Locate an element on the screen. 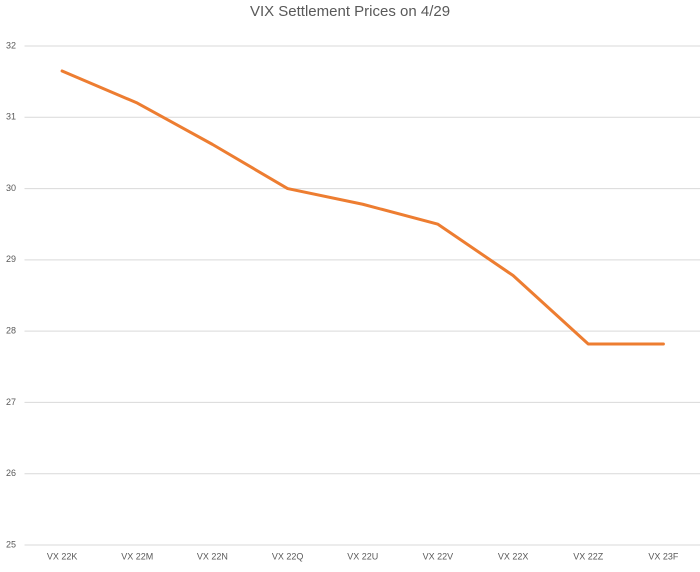  y-tick-label: 26 is located at coordinates (11, 473).